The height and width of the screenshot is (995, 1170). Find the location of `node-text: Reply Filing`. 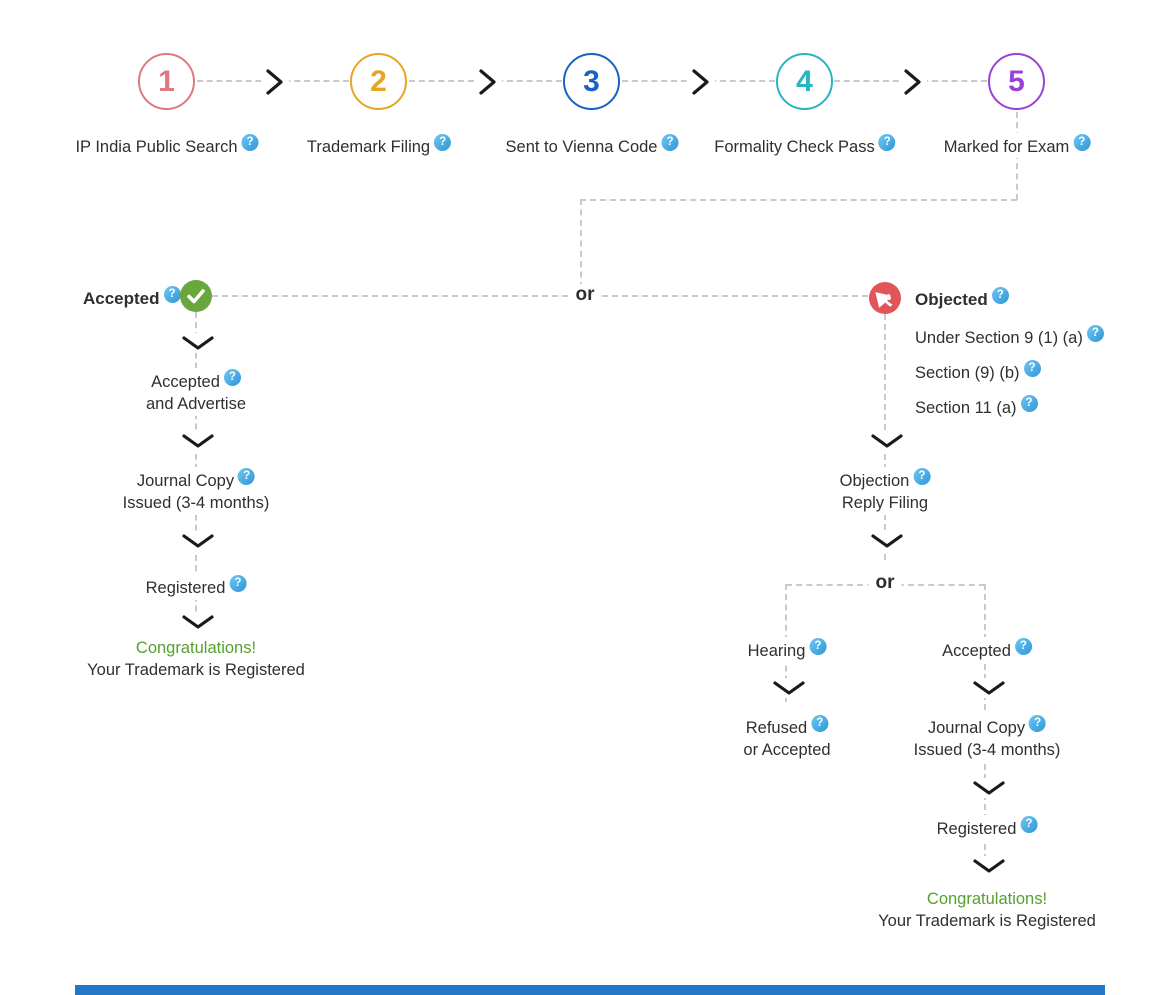

node-text: Reply Filing is located at coordinates (885, 503).